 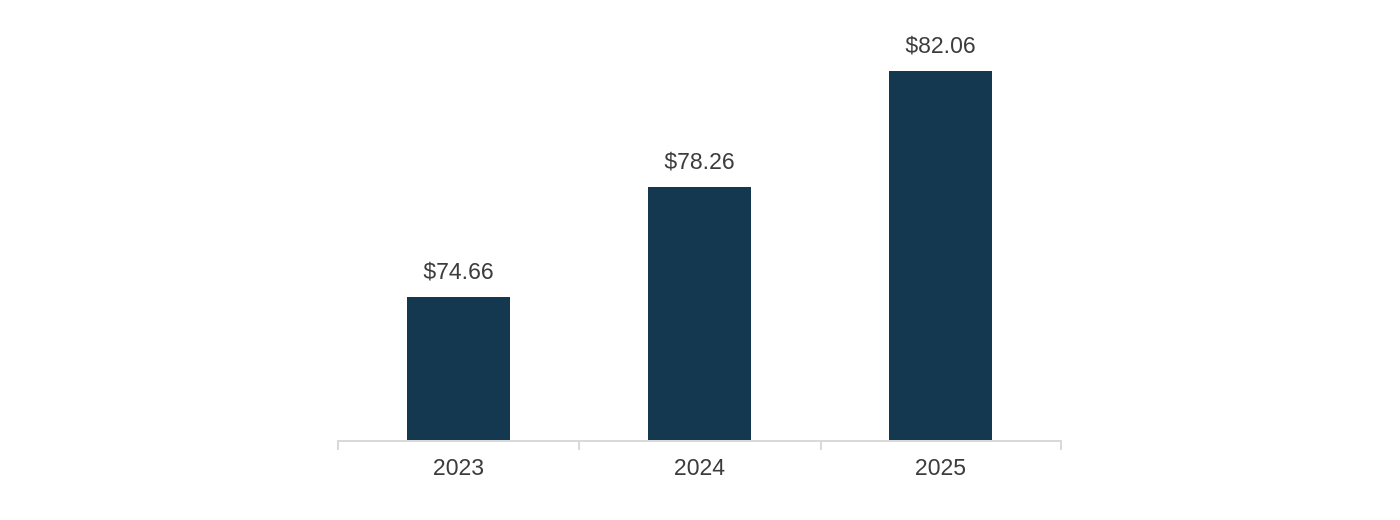 What do you see at coordinates (699, 161) in the screenshot?
I see `value-label-2024: $78.26` at bounding box center [699, 161].